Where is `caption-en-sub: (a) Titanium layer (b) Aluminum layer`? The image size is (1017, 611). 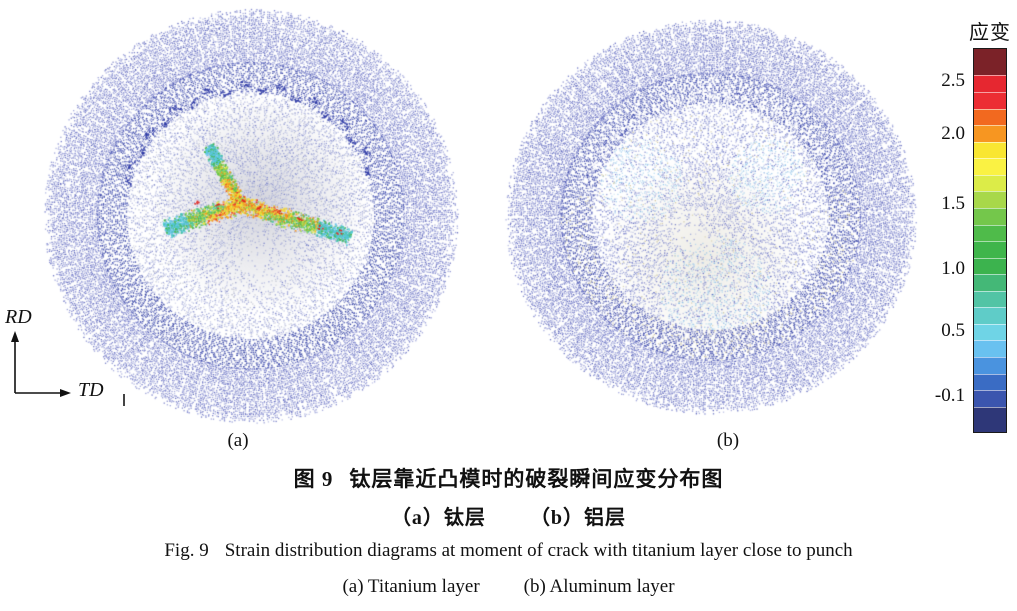
caption-en-sub: (a) Titanium layer (b) Aluminum layer is located at coordinates (508, 587).